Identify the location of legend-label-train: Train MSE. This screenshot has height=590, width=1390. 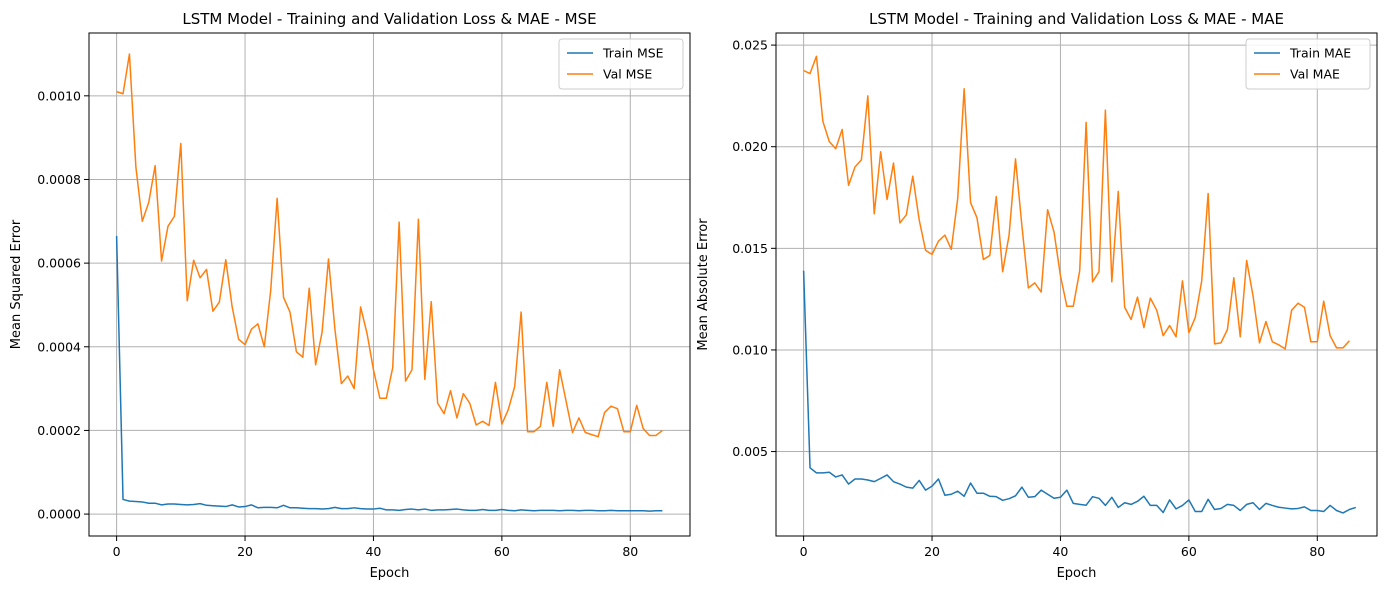
(633, 53).